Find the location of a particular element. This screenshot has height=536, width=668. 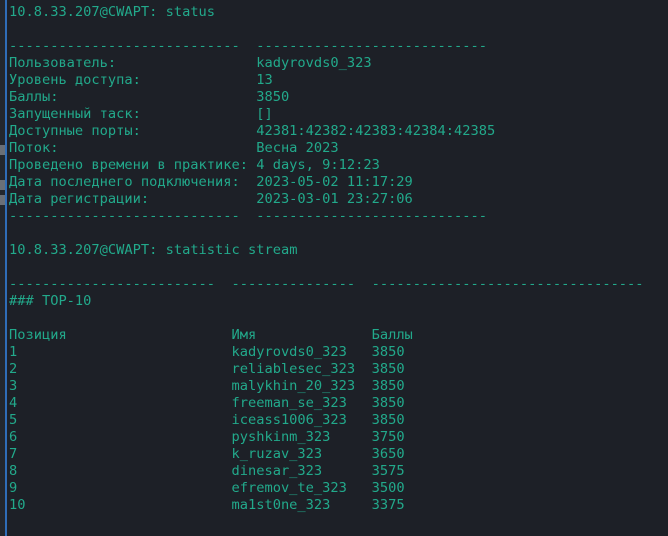

status-value: 3850 is located at coordinates (273, 97).